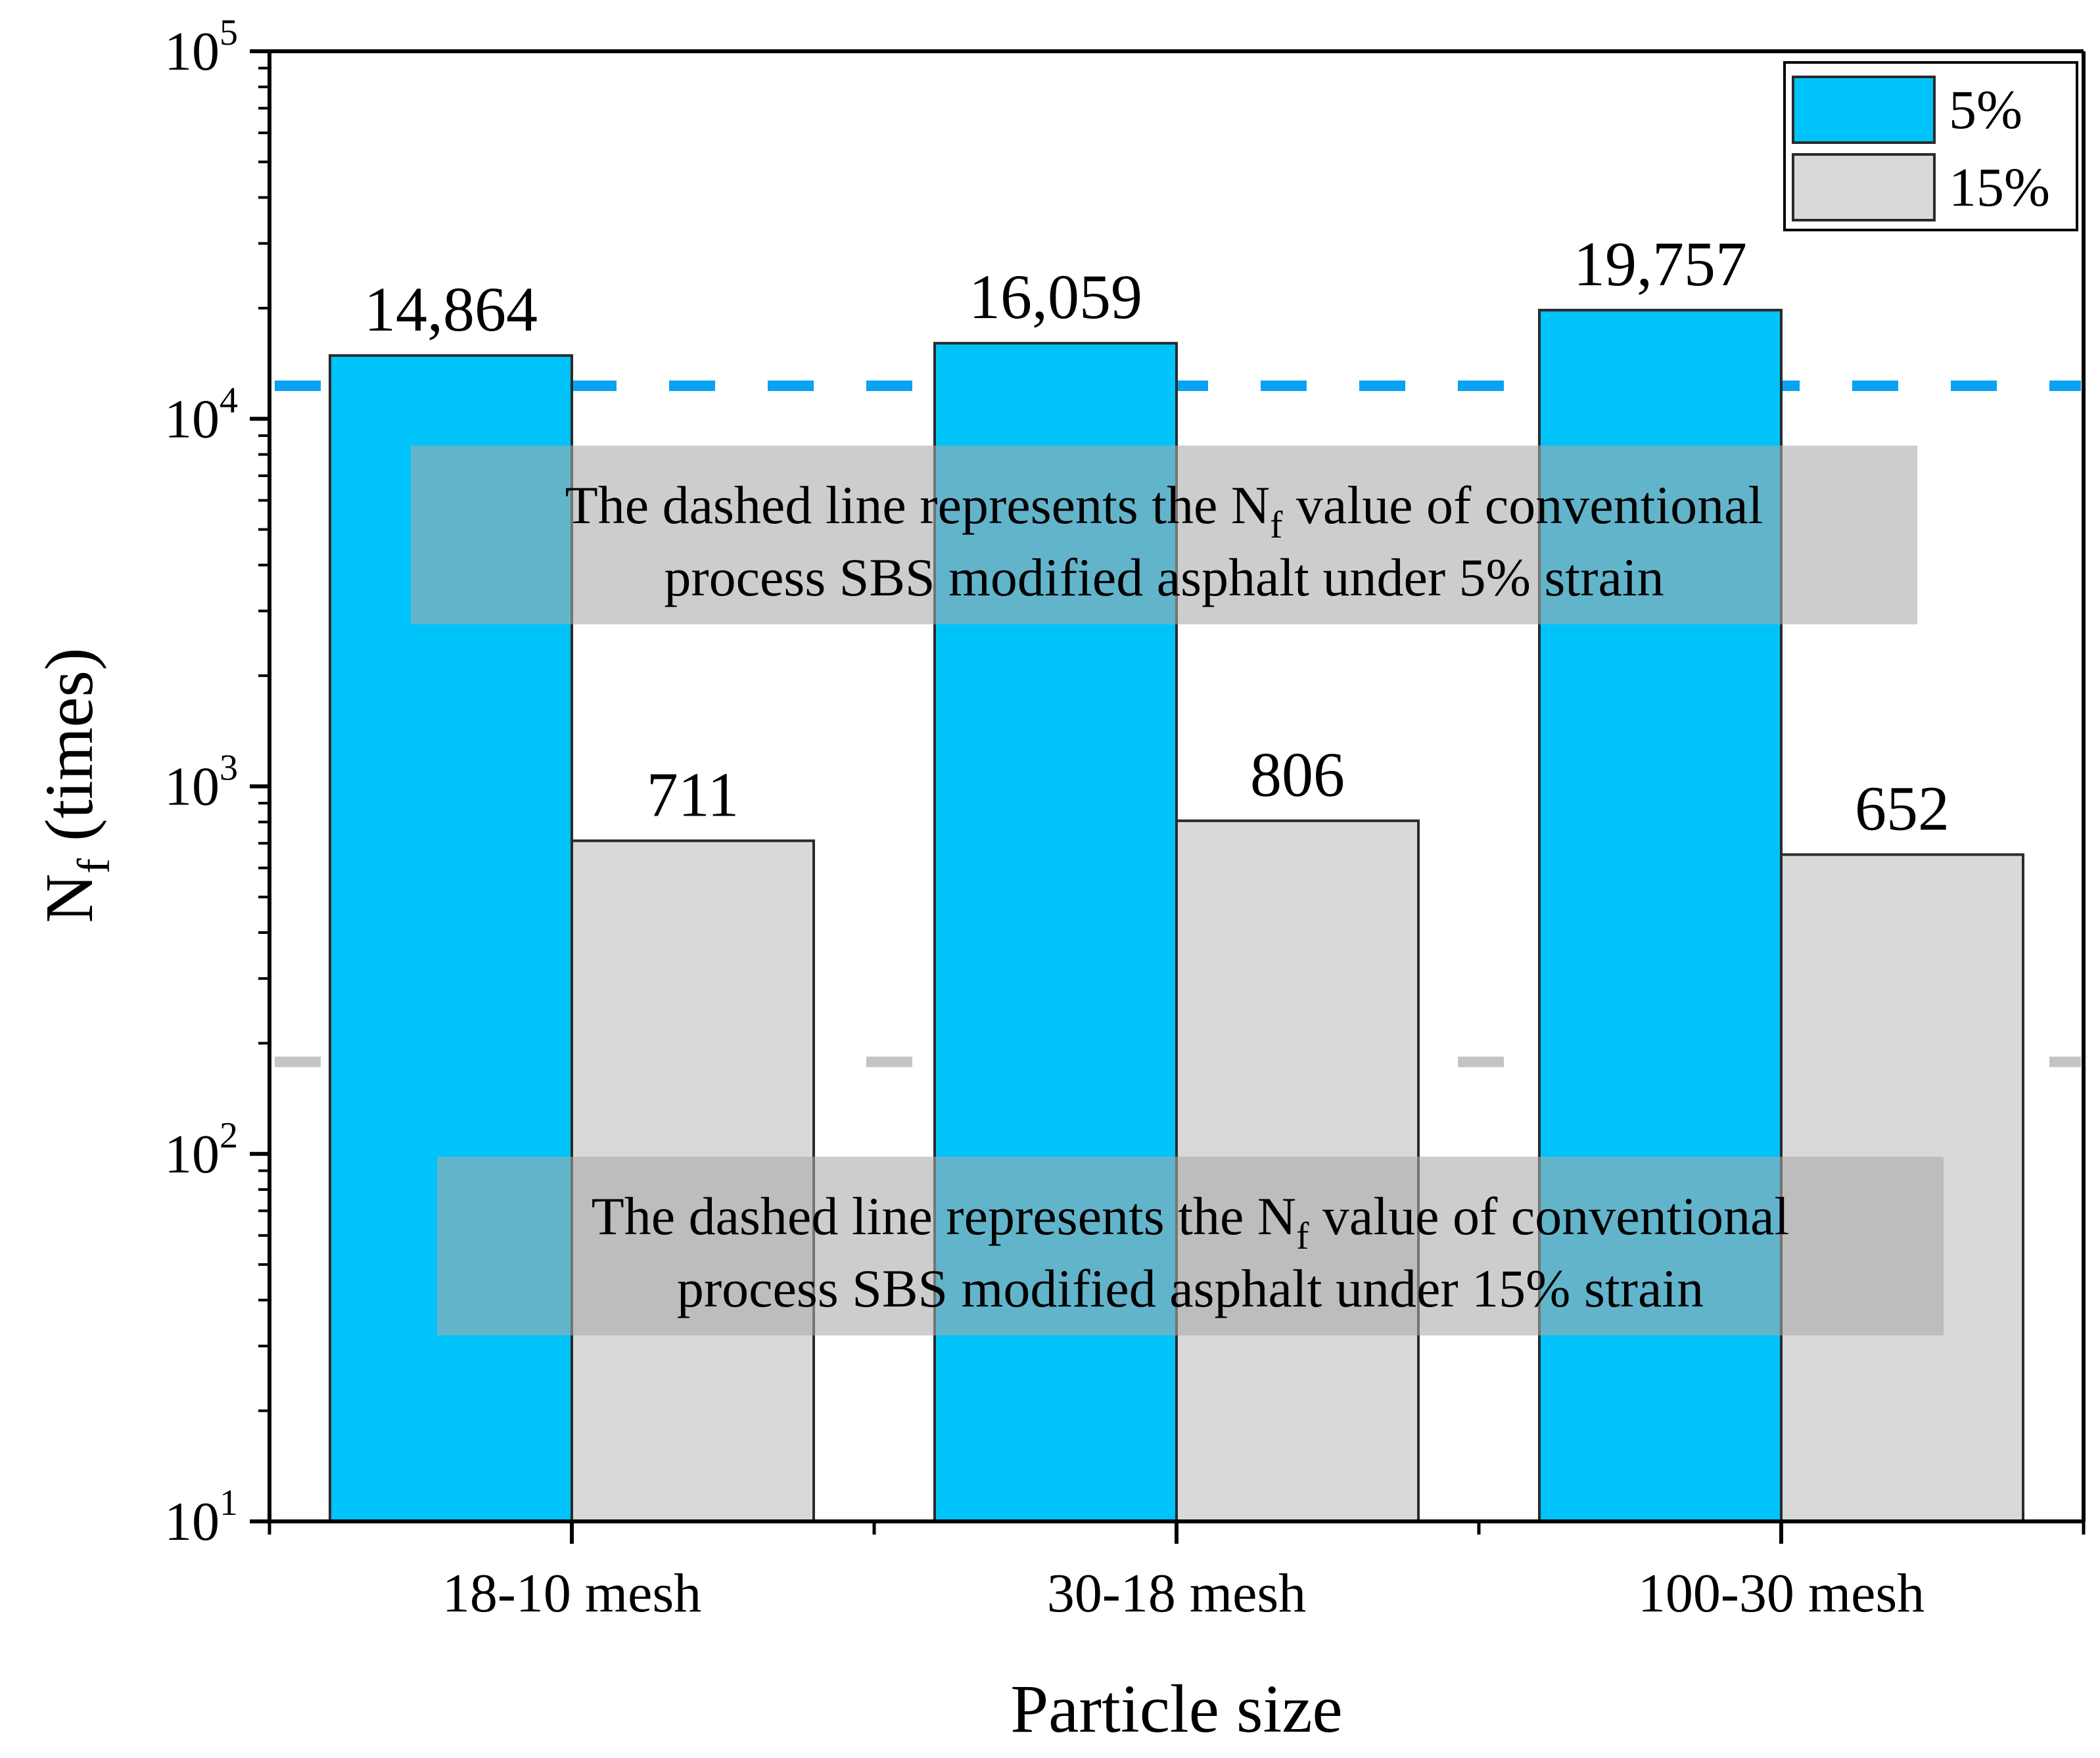 This screenshot has width=2100, height=1758. Describe the element at coordinates (229, 768) in the screenshot. I see `y-tick-exponent: 3` at that location.